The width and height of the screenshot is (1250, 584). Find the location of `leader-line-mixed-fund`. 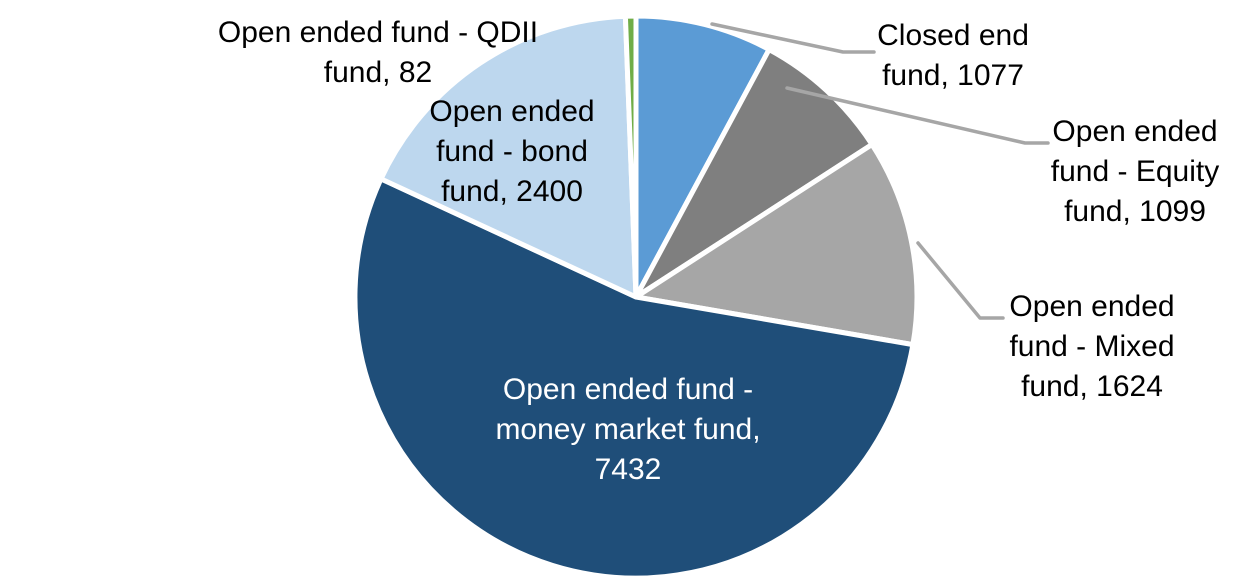

leader-line-mixed-fund is located at coordinates (960, 280).